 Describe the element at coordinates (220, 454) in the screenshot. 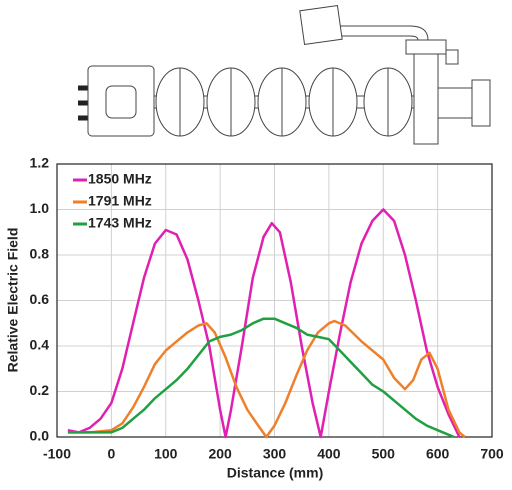

I see `x-tick-label: 200` at that location.